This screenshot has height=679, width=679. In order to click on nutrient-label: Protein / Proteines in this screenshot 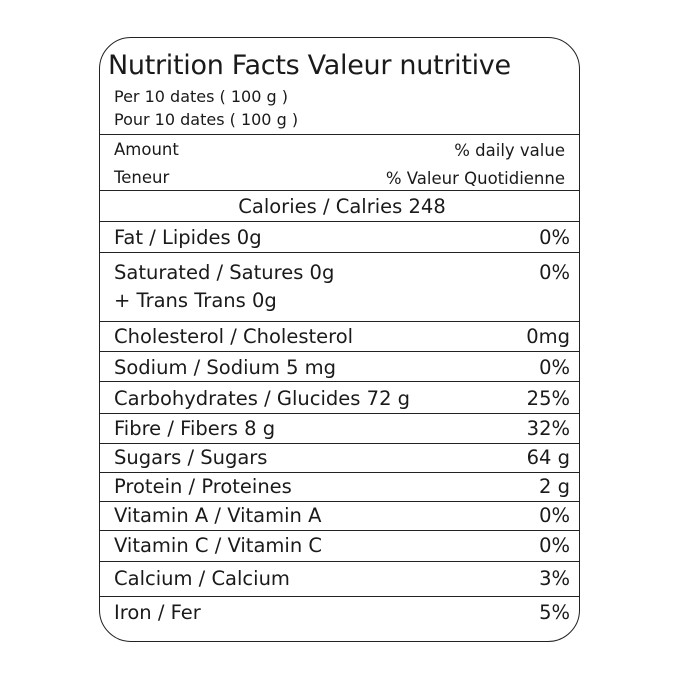, I will do `click(203, 486)`.